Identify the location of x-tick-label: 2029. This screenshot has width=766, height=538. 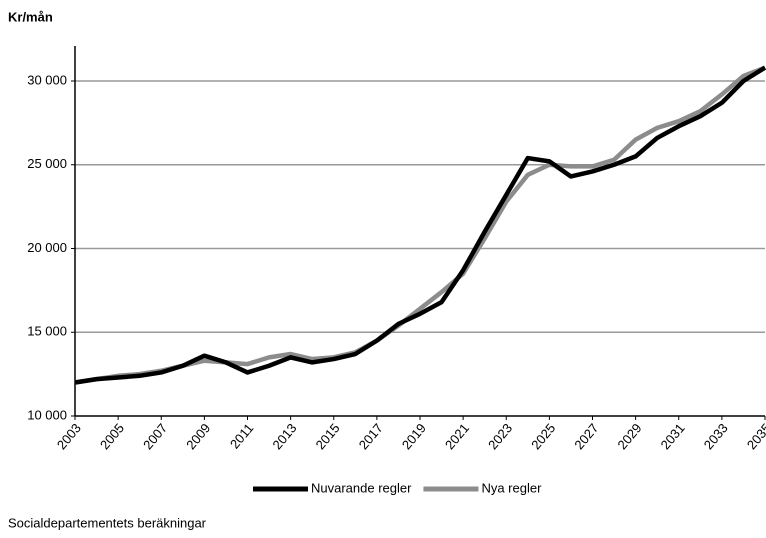
(629, 436).